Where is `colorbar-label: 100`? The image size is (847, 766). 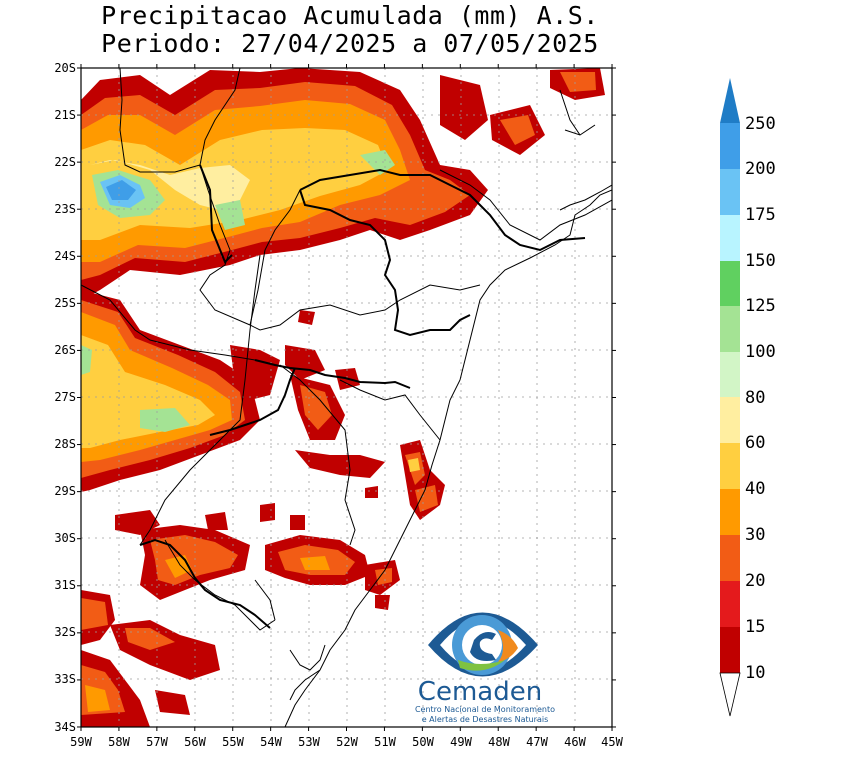 colorbar-label: 100 is located at coordinates (760, 352).